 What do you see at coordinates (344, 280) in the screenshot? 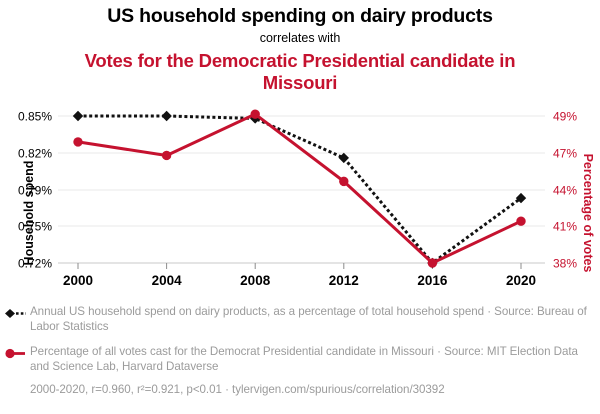
I see `x-axis-tick-label: 2012` at bounding box center [344, 280].